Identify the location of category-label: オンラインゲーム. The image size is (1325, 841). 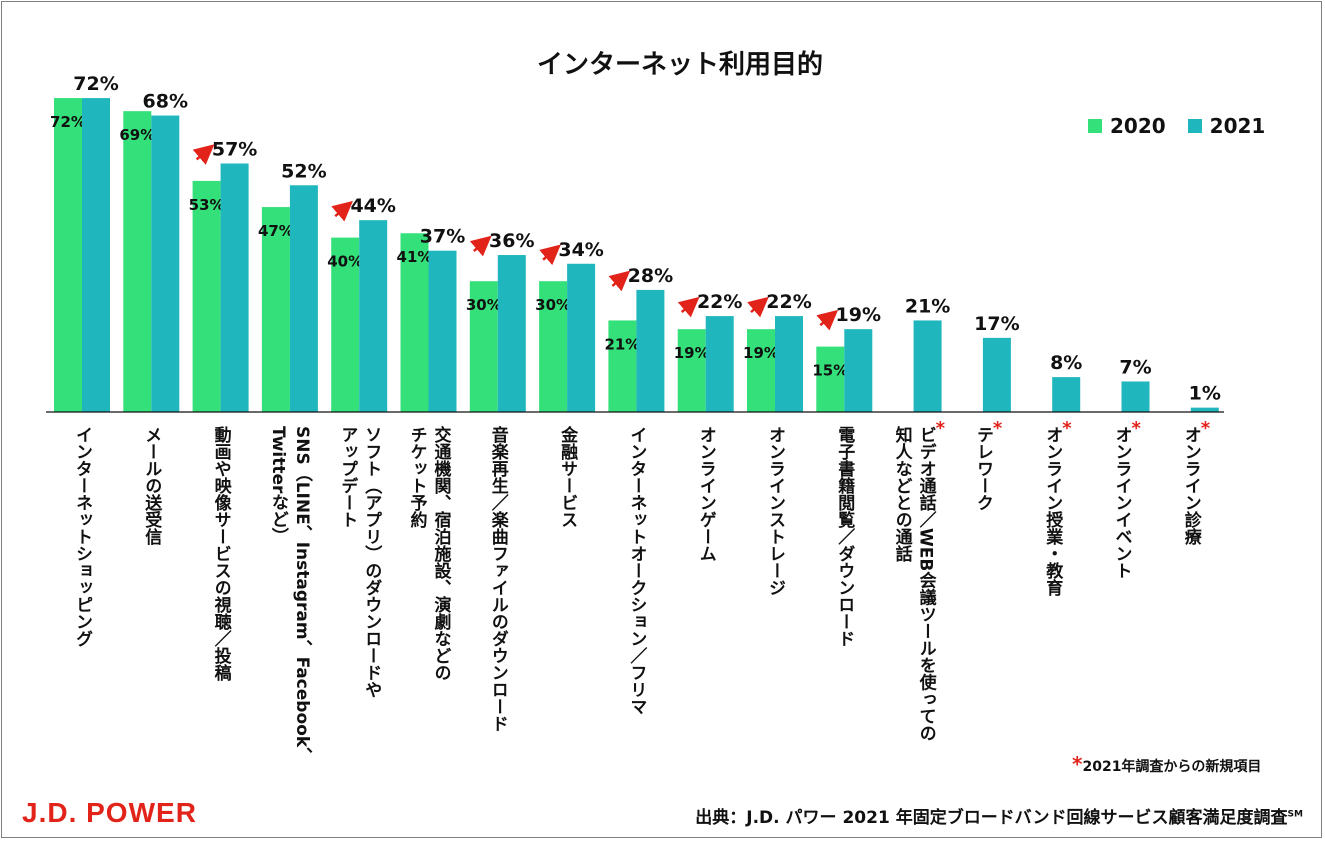
(706, 494).